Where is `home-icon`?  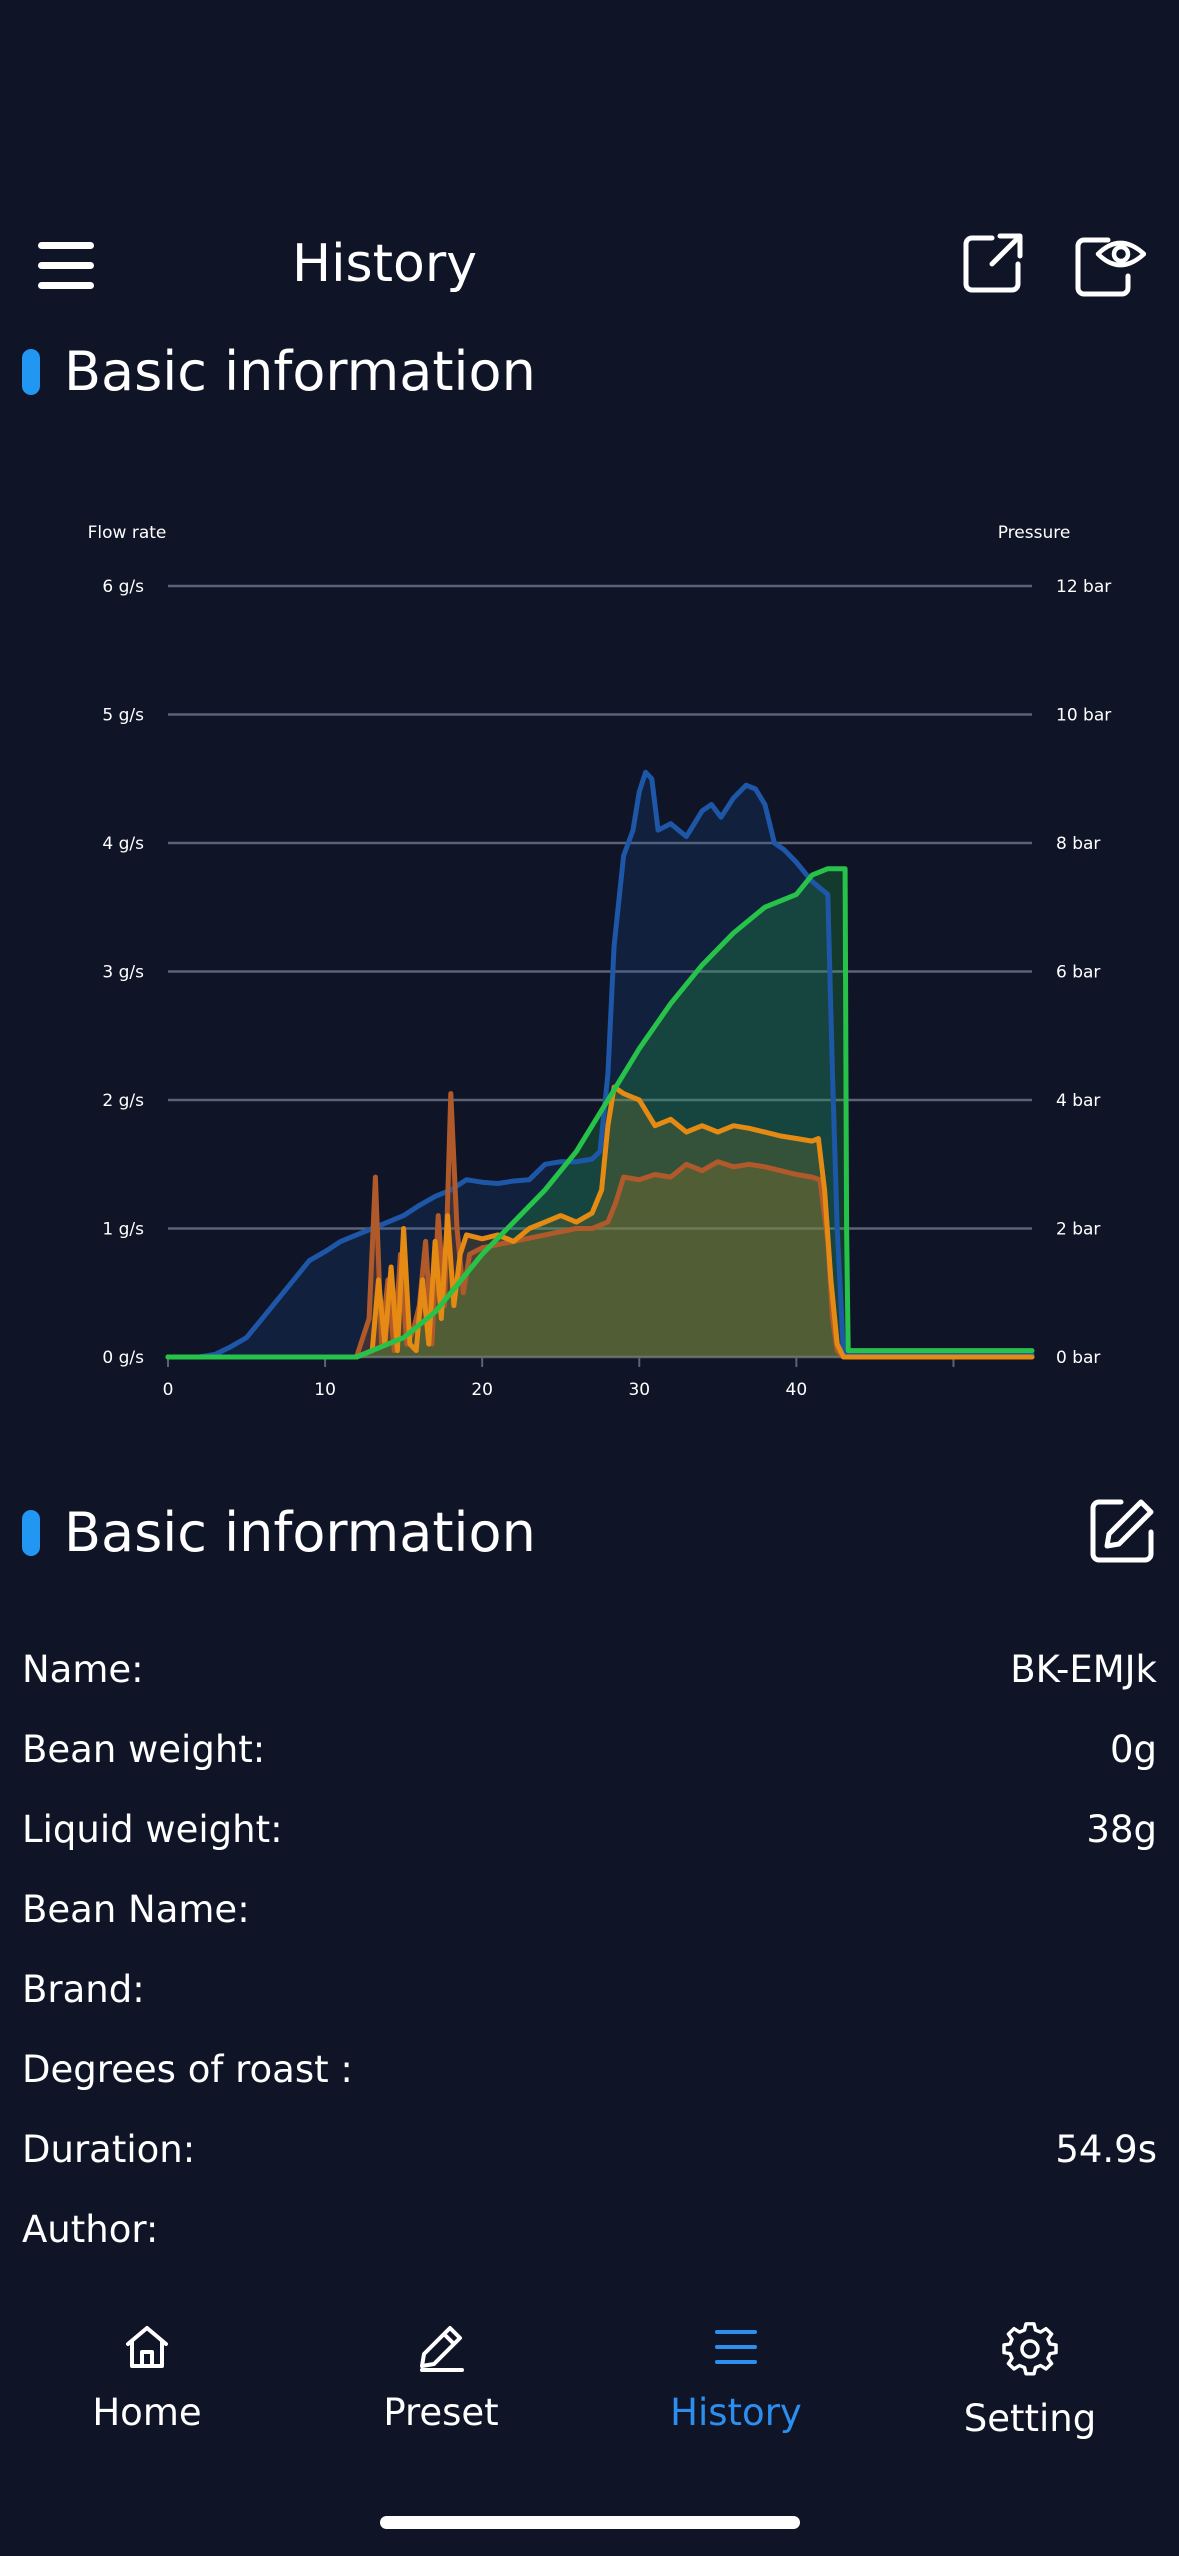 home-icon is located at coordinates (147, 2347).